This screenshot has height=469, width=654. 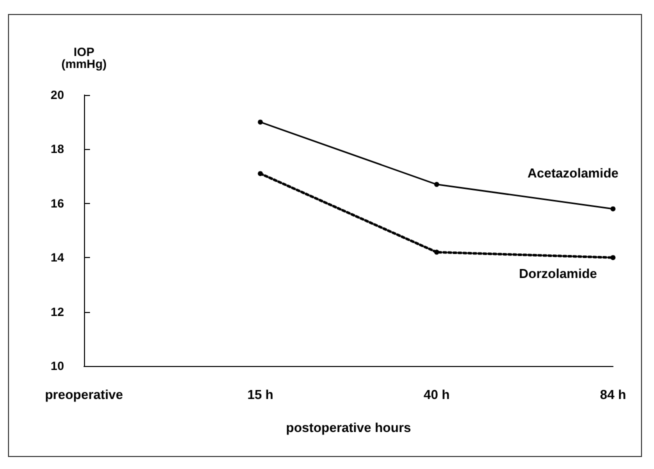 What do you see at coordinates (573, 172) in the screenshot?
I see `series-label: Acetazolamide` at bounding box center [573, 172].